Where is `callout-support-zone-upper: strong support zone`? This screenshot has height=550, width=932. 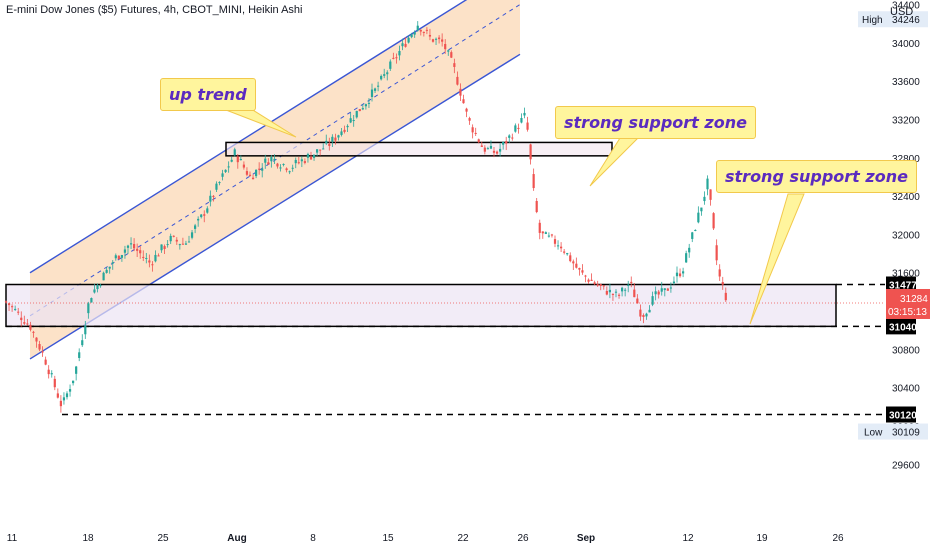
callout-support-zone-upper: strong support zone is located at coordinates (655, 122).